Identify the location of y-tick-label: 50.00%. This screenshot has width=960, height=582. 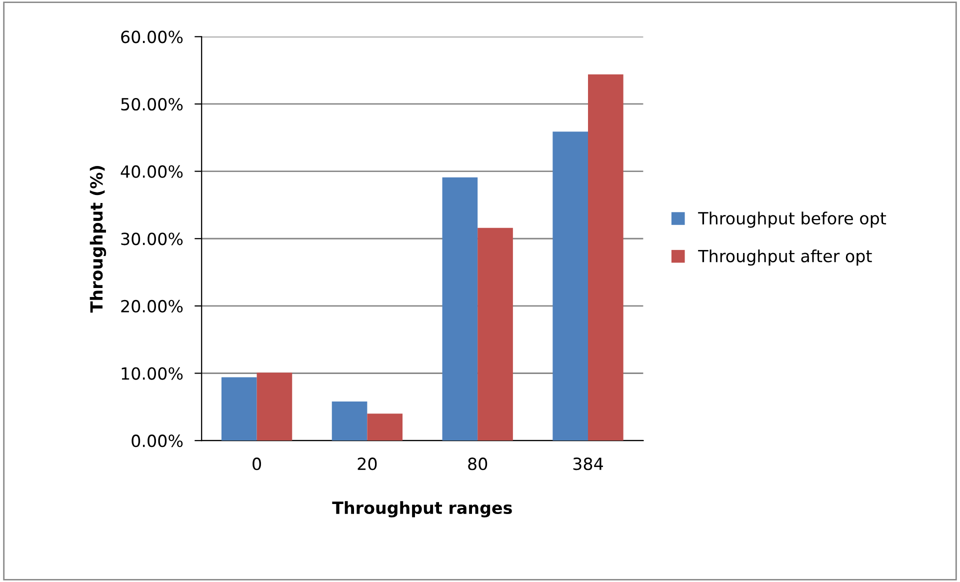
(152, 104).